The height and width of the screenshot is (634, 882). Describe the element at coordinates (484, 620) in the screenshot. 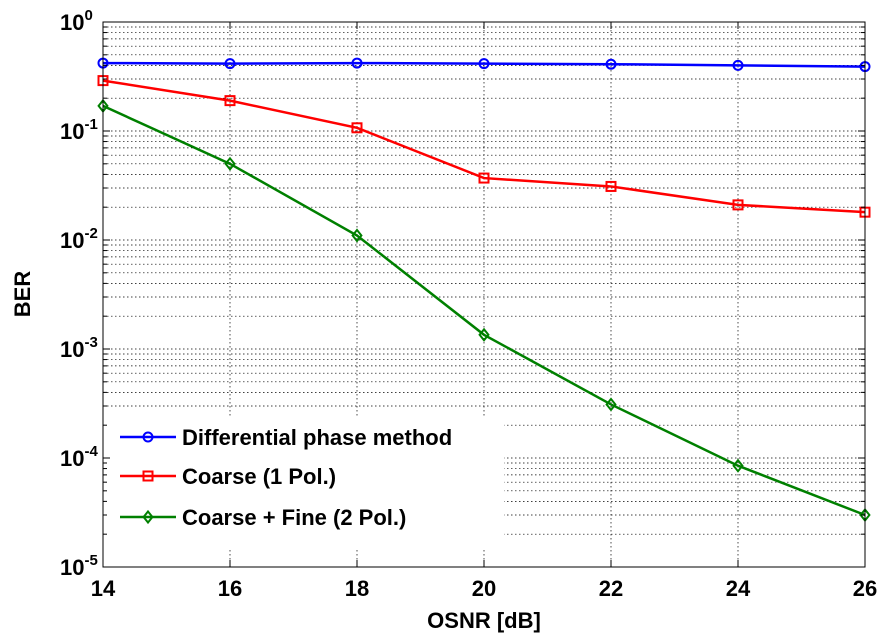

I see `x-axis-label: OSNR [dB]` at that location.